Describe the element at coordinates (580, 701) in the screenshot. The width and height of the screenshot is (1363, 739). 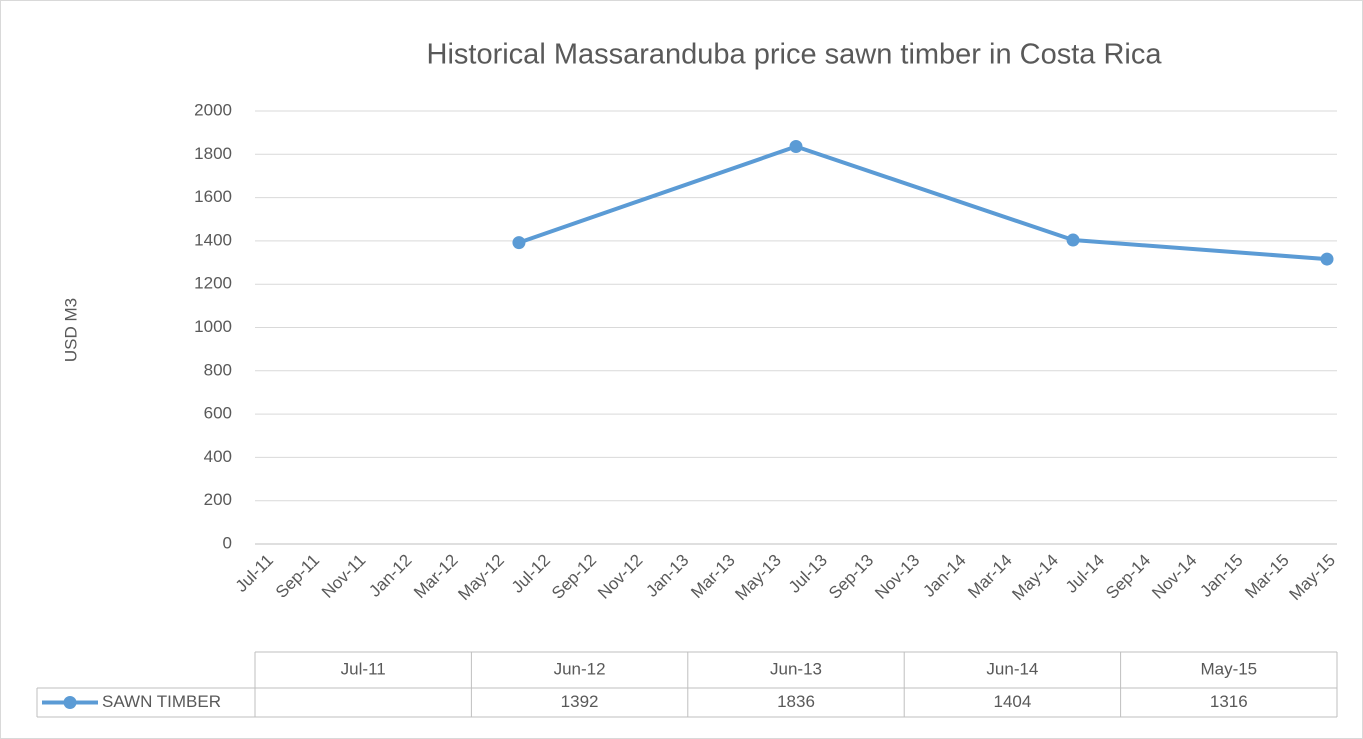
I see `table-cell: 1392` at that location.